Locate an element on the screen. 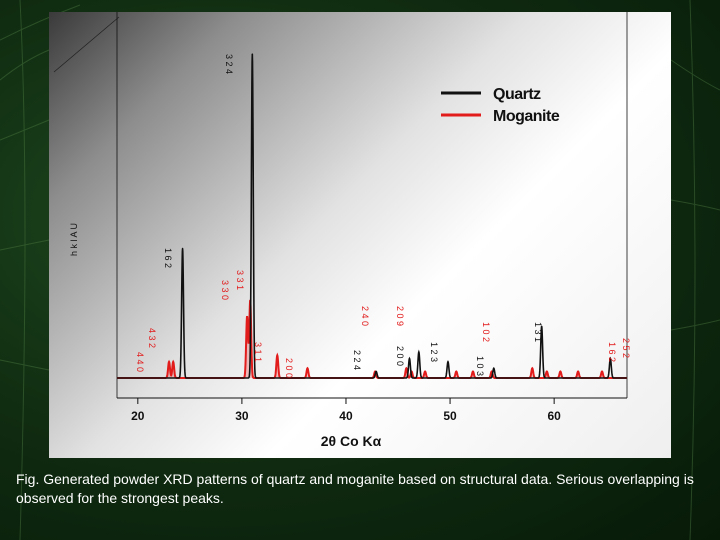 This screenshot has width=720, height=540. legend-label-quartz: Quartz is located at coordinates (517, 94).